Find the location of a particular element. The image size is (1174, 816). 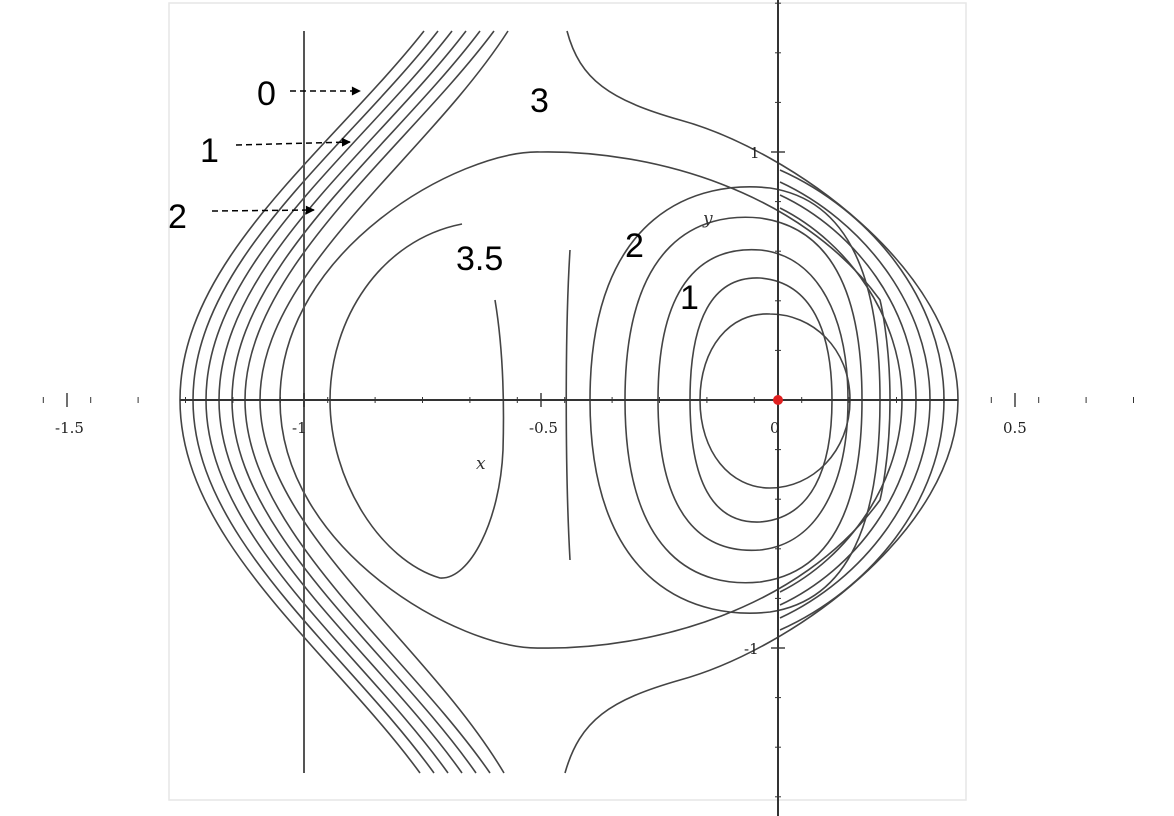

level-label-2: 2 is located at coordinates (177, 217).